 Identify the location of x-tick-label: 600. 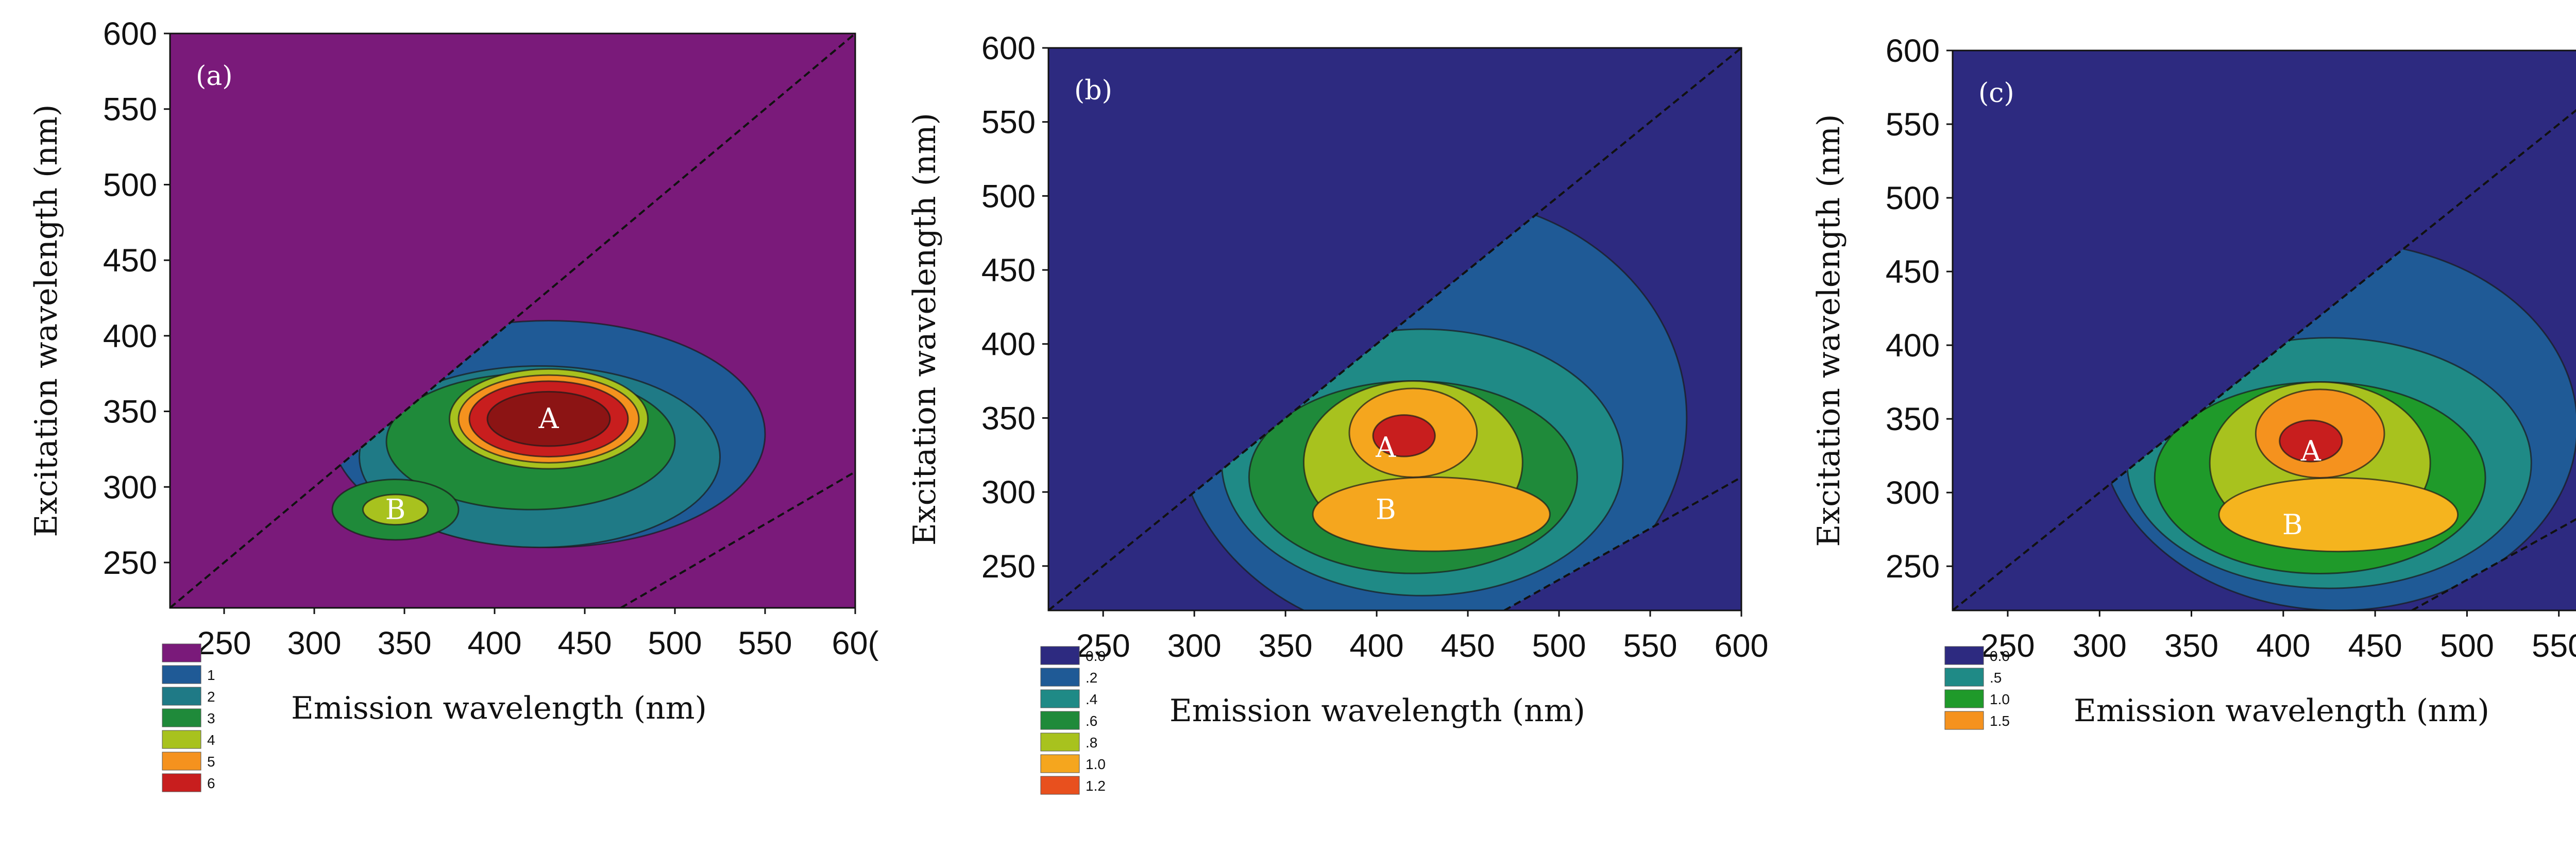
(1741, 646).